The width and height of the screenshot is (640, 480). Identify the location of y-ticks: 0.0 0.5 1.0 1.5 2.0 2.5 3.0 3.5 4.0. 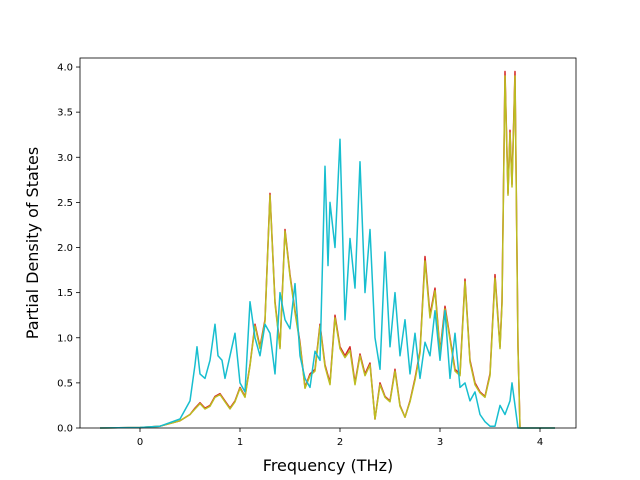
(68, 249).